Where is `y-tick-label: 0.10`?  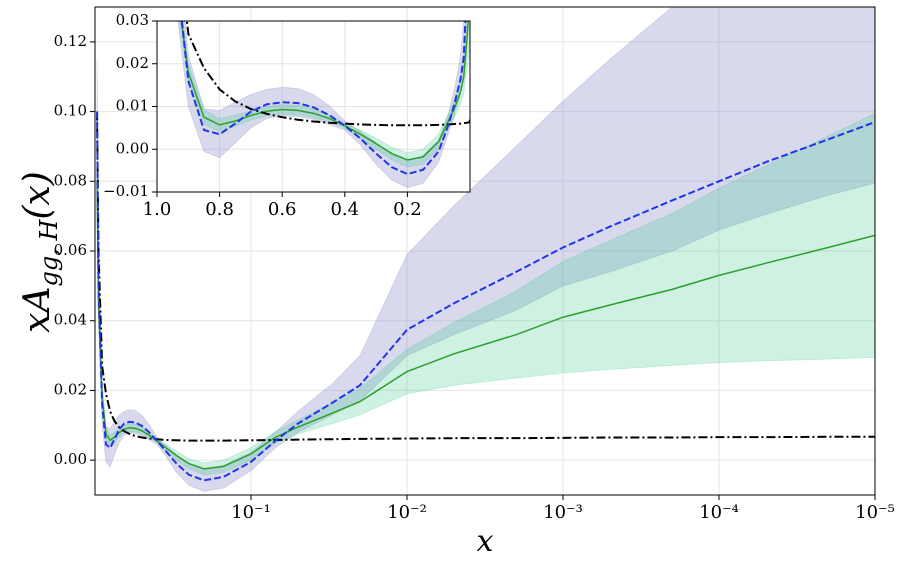
y-tick-label: 0.10 is located at coordinates (70, 111).